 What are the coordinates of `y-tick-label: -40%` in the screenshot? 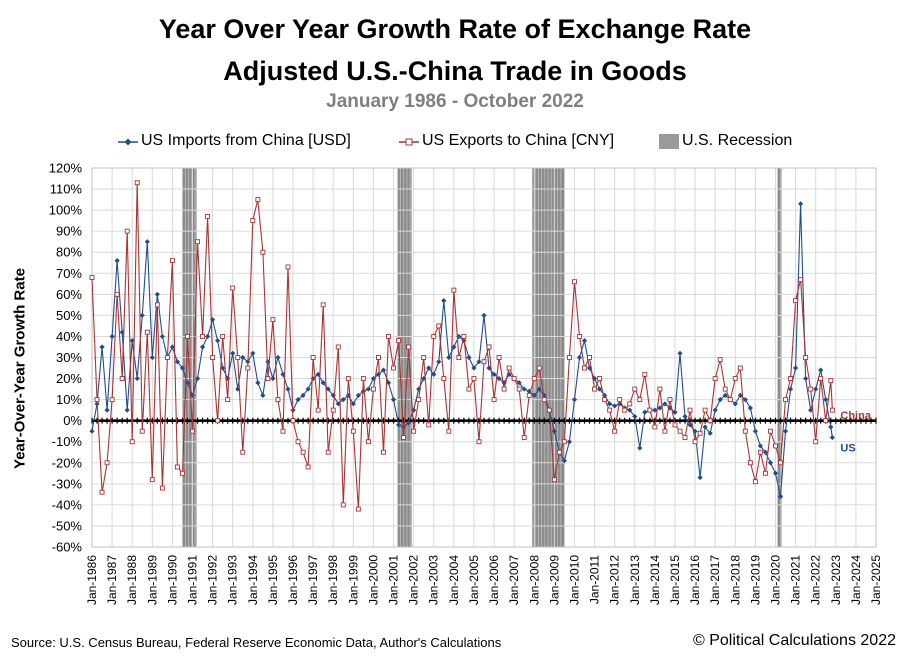 It's located at (67, 504).